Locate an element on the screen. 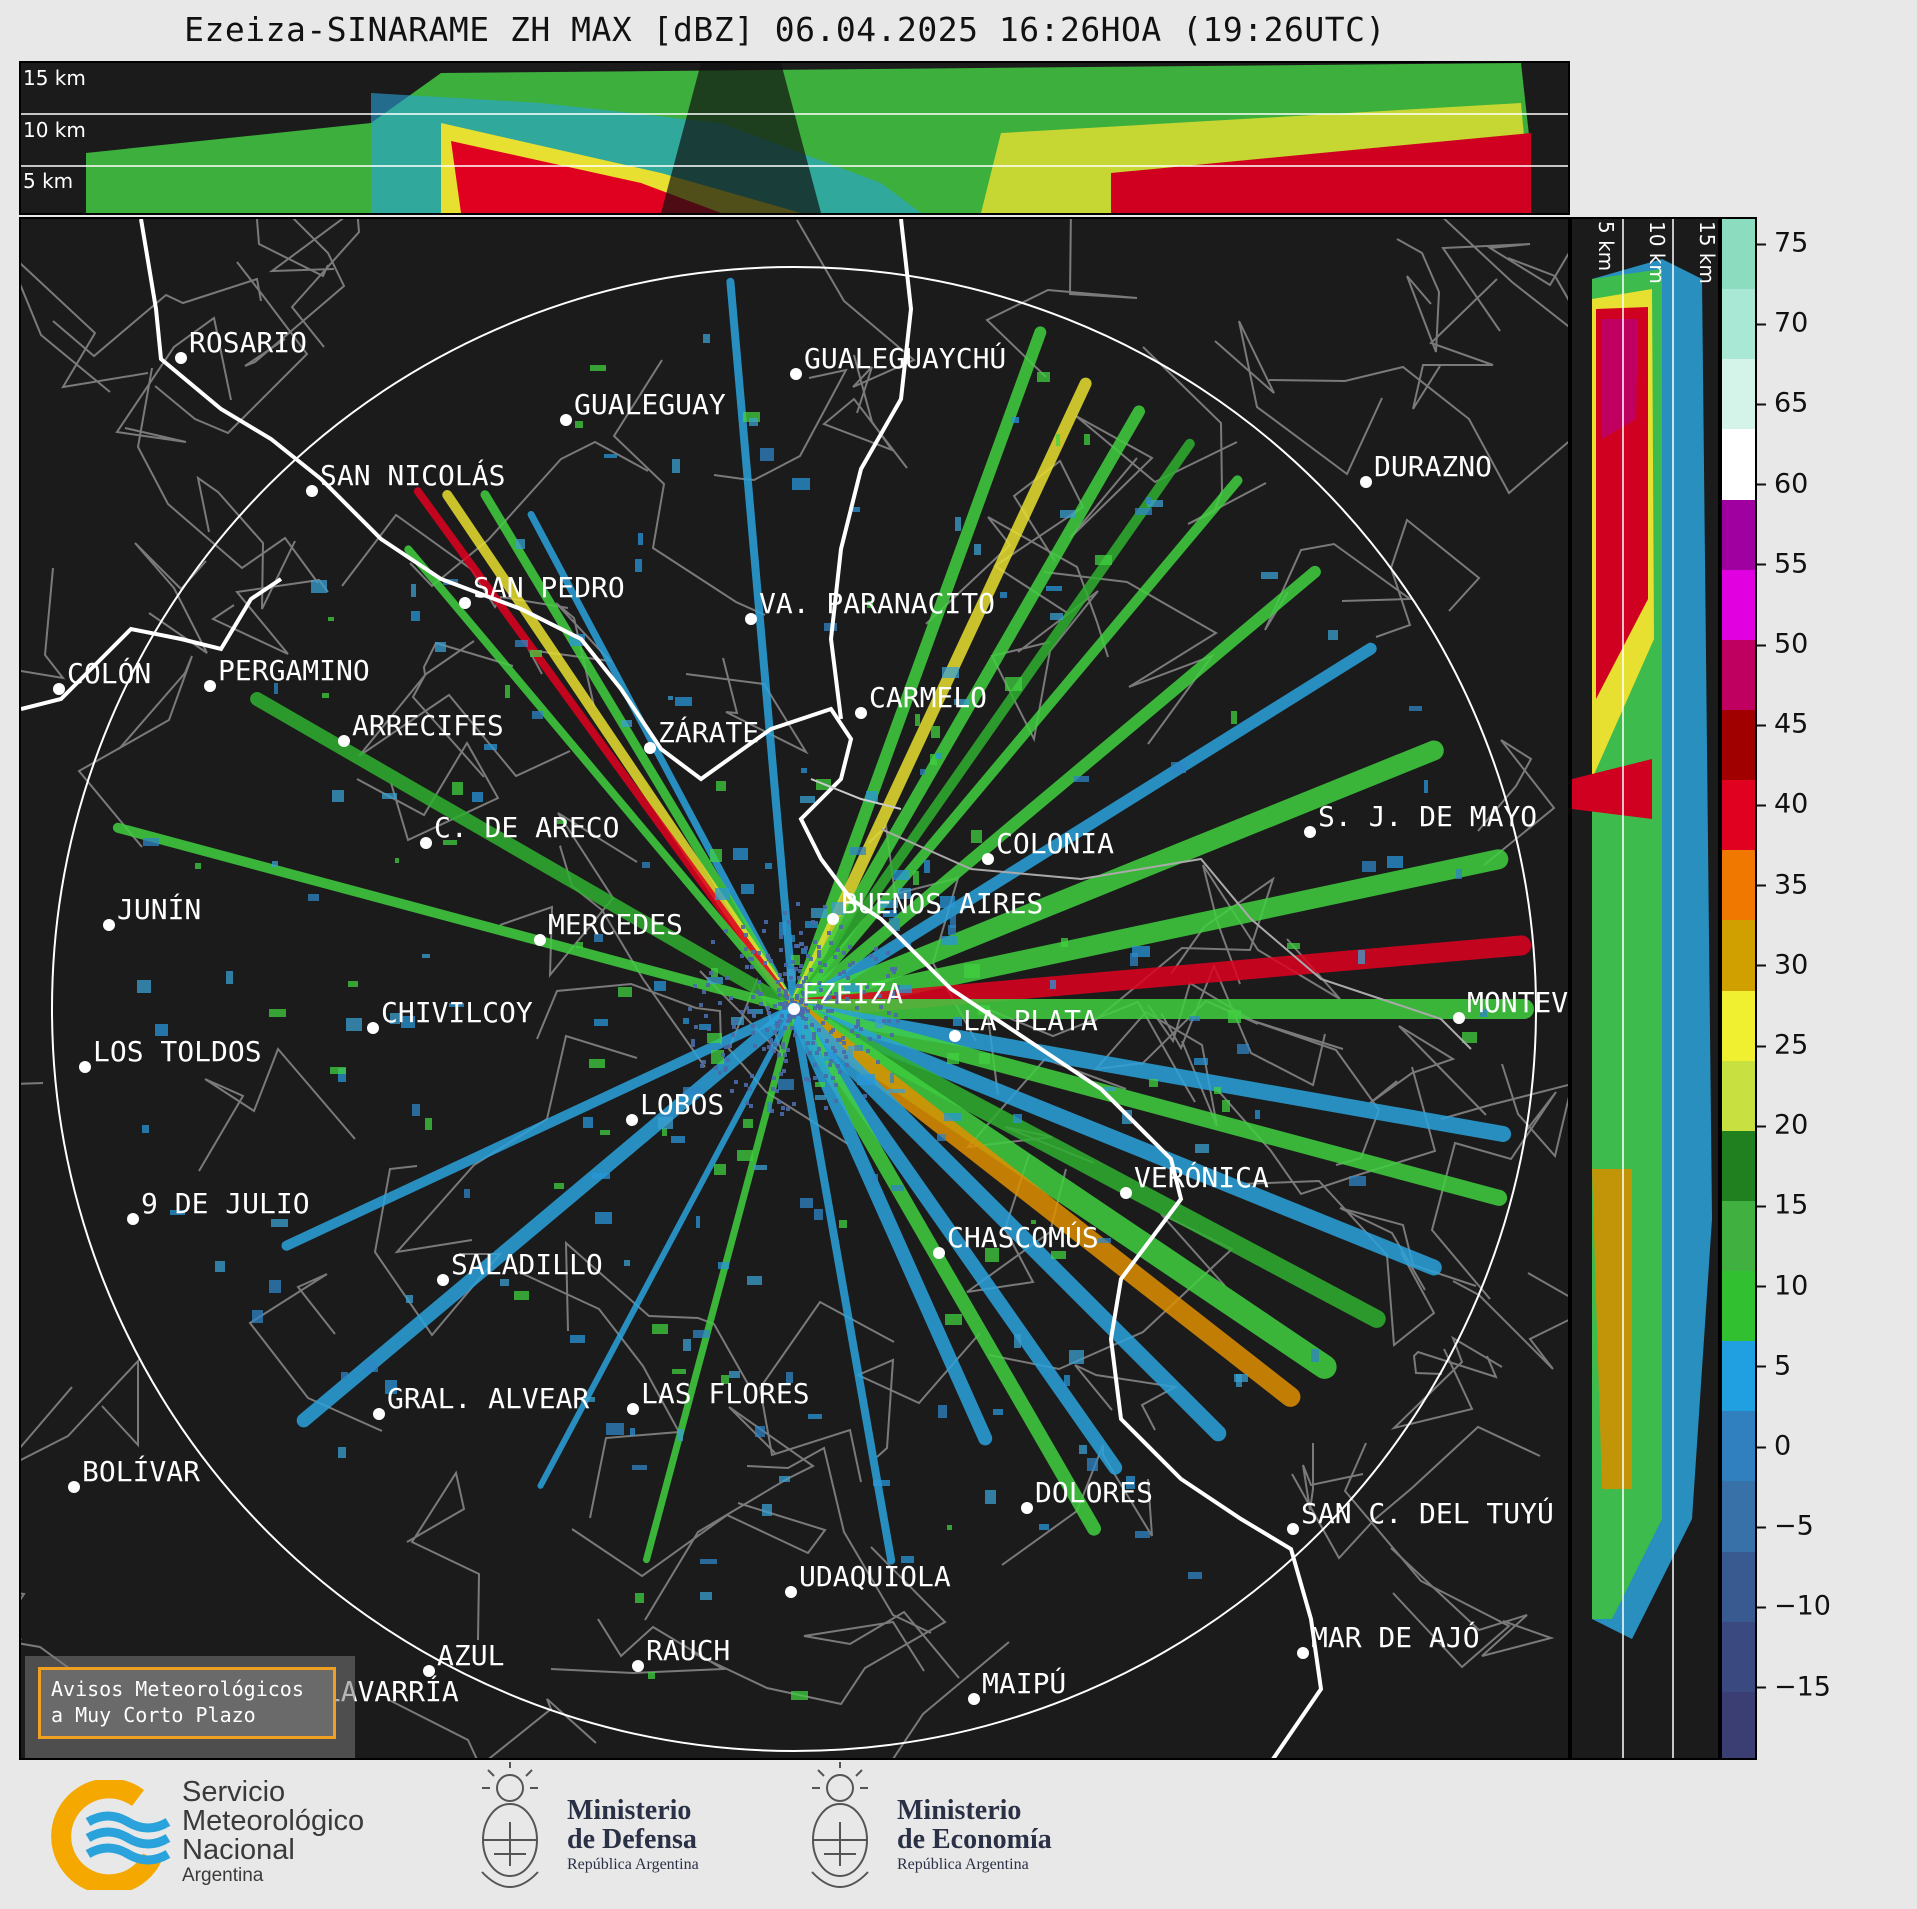  city-name: C. DE ARECO is located at coordinates (527, 827).